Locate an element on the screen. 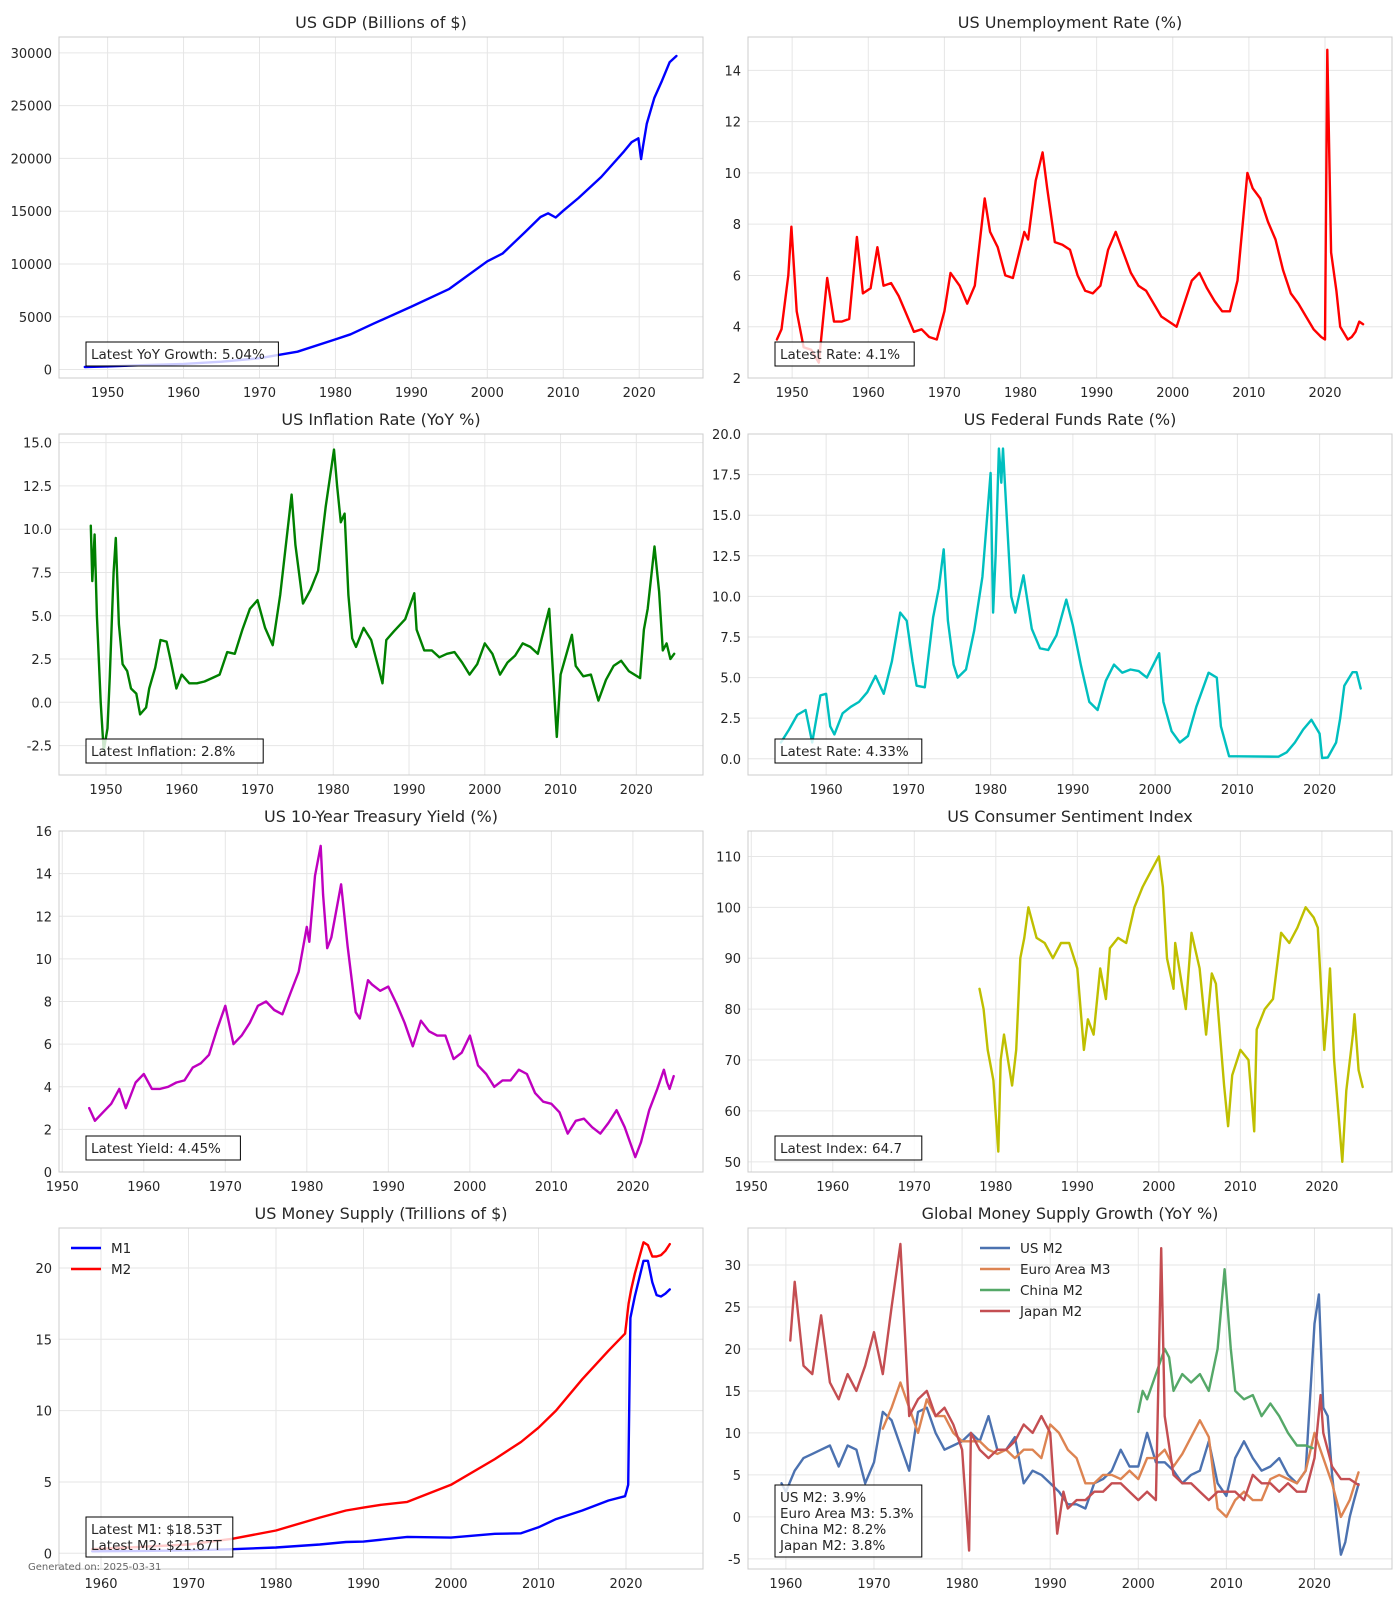 The image size is (1400, 1600). annotation-text: Latest M2: $21.67T is located at coordinates (156, 1546).